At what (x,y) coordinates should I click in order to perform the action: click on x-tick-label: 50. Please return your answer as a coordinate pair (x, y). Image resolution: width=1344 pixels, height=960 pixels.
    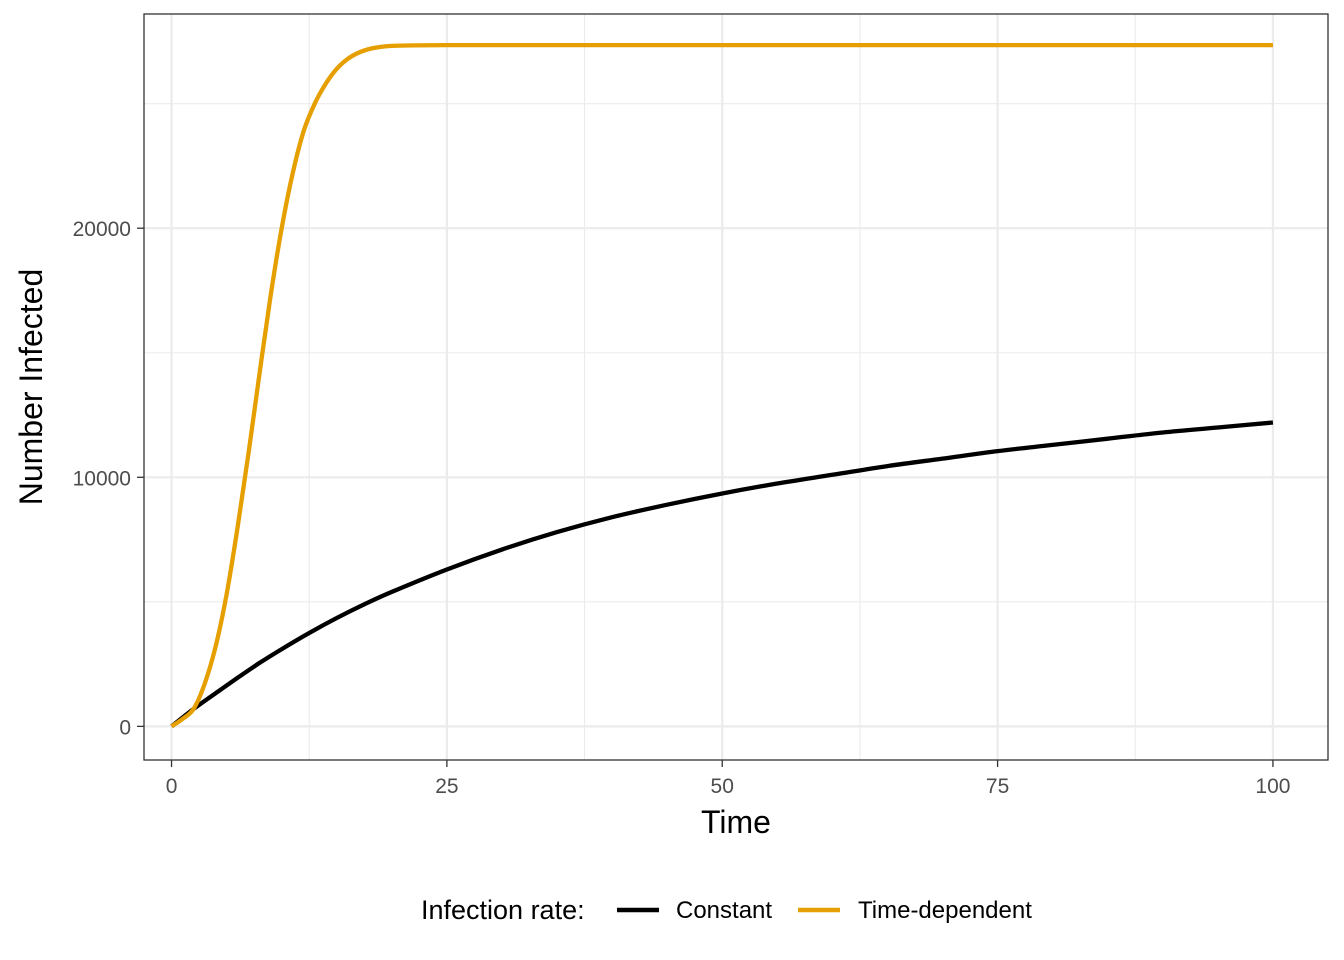
    Looking at the image, I should click on (722, 786).